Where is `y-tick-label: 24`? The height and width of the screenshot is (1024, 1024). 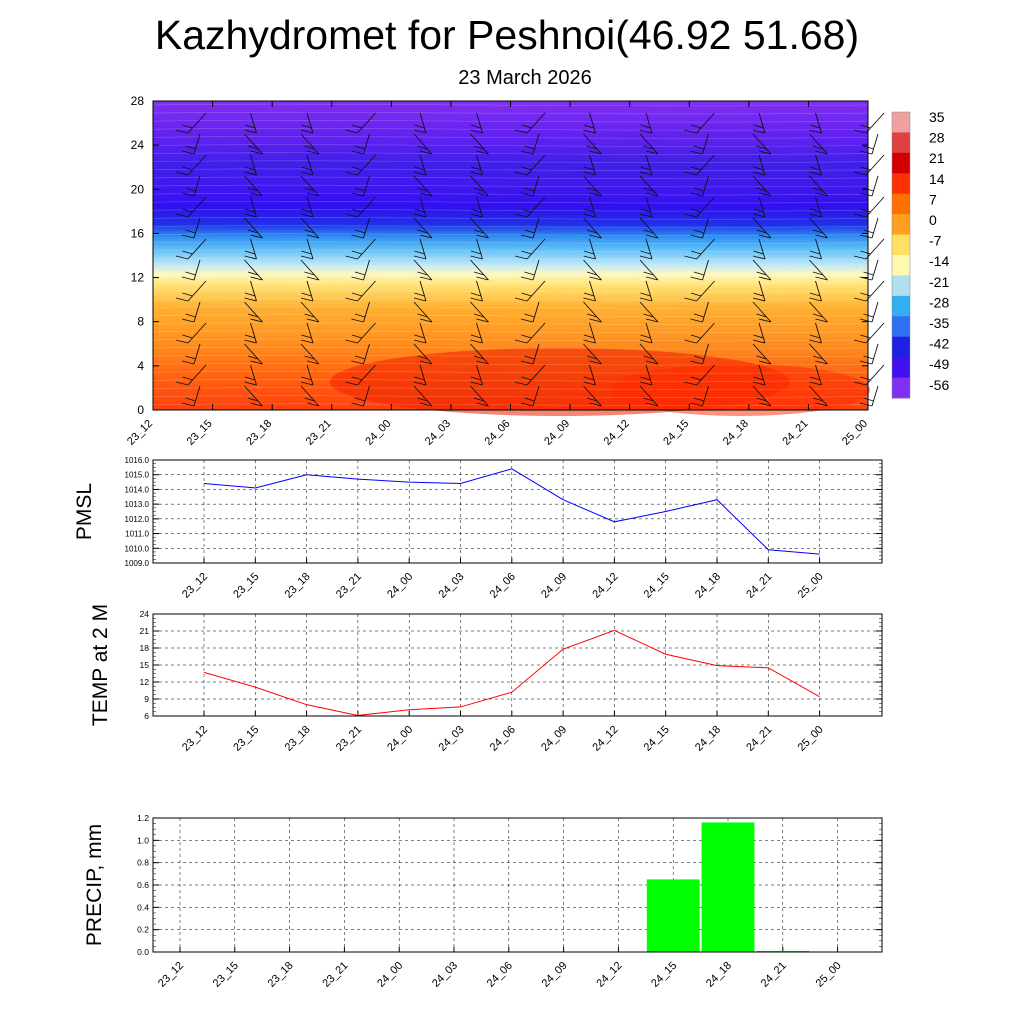
y-tick-label: 24 is located at coordinates (145, 614).